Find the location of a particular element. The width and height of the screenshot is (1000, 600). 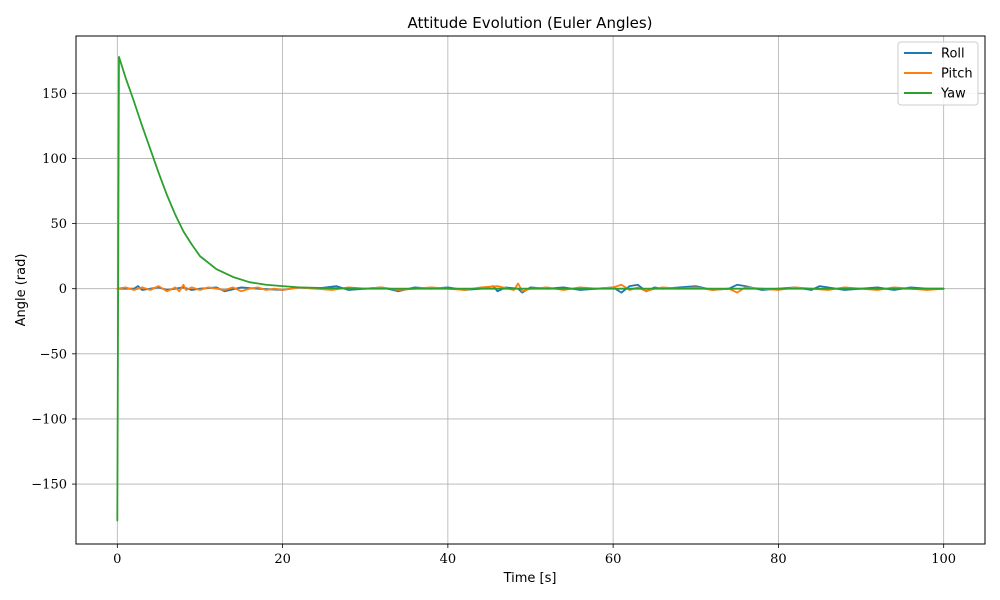

legend-label-yaw: Yaw is located at coordinates (953, 94).